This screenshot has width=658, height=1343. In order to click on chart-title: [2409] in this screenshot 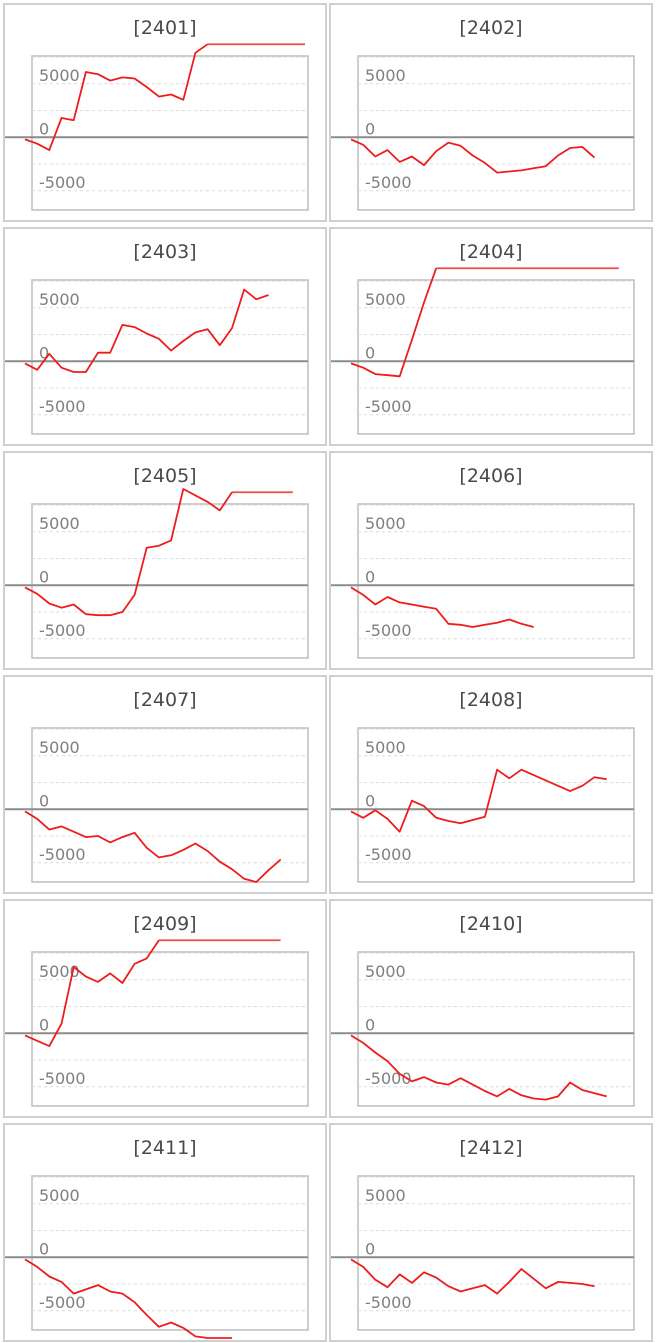, I will do `click(165, 924)`.